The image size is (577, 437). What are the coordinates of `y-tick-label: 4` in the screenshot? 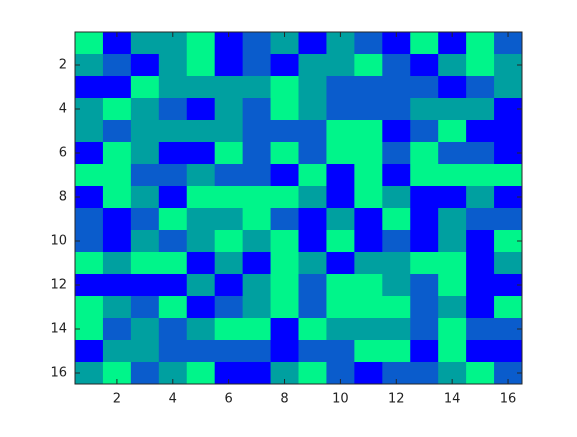 It's located at (63, 109).